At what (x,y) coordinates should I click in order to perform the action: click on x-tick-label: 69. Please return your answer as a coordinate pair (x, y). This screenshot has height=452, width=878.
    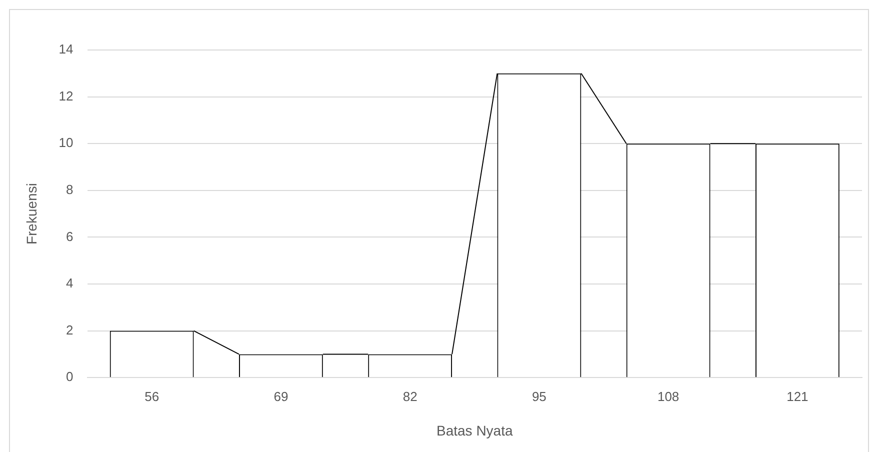
    Looking at the image, I should click on (281, 396).